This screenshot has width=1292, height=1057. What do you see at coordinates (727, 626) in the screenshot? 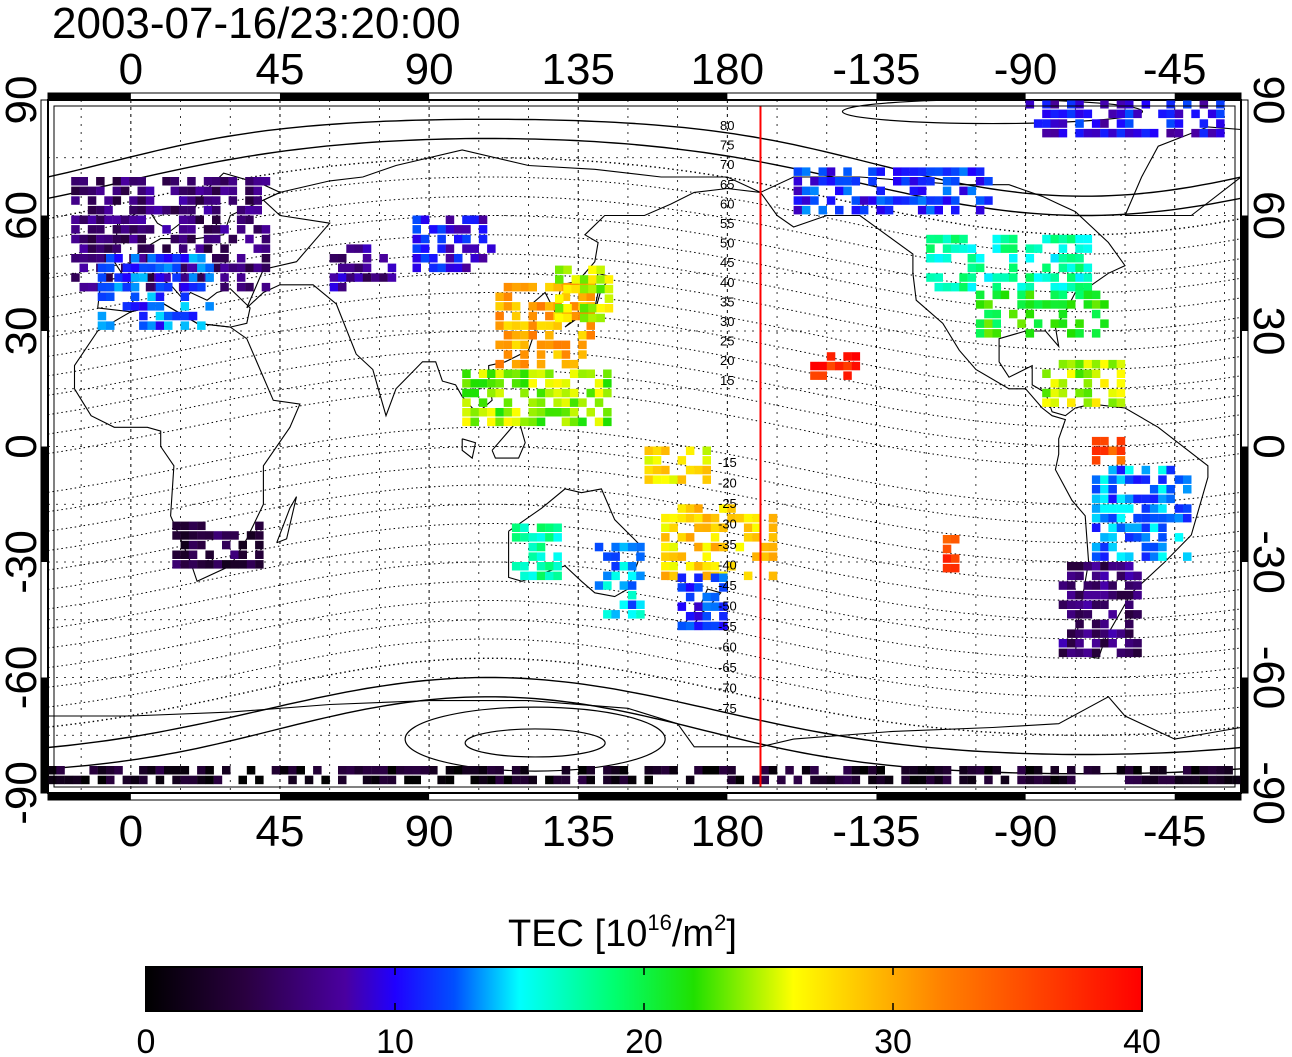
I see `contour-label: -55` at bounding box center [727, 626].